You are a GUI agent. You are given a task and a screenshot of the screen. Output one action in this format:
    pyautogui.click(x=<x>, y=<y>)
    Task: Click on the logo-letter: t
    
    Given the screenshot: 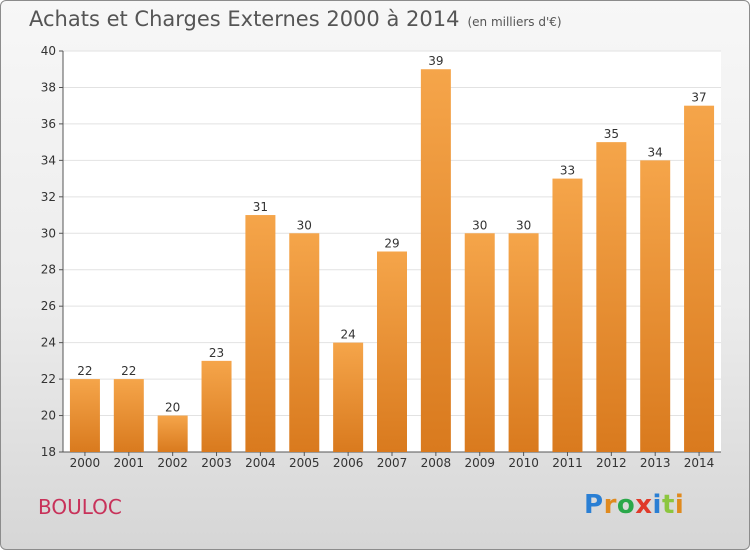 What is the action you would take?
    pyautogui.click(x=668, y=505)
    